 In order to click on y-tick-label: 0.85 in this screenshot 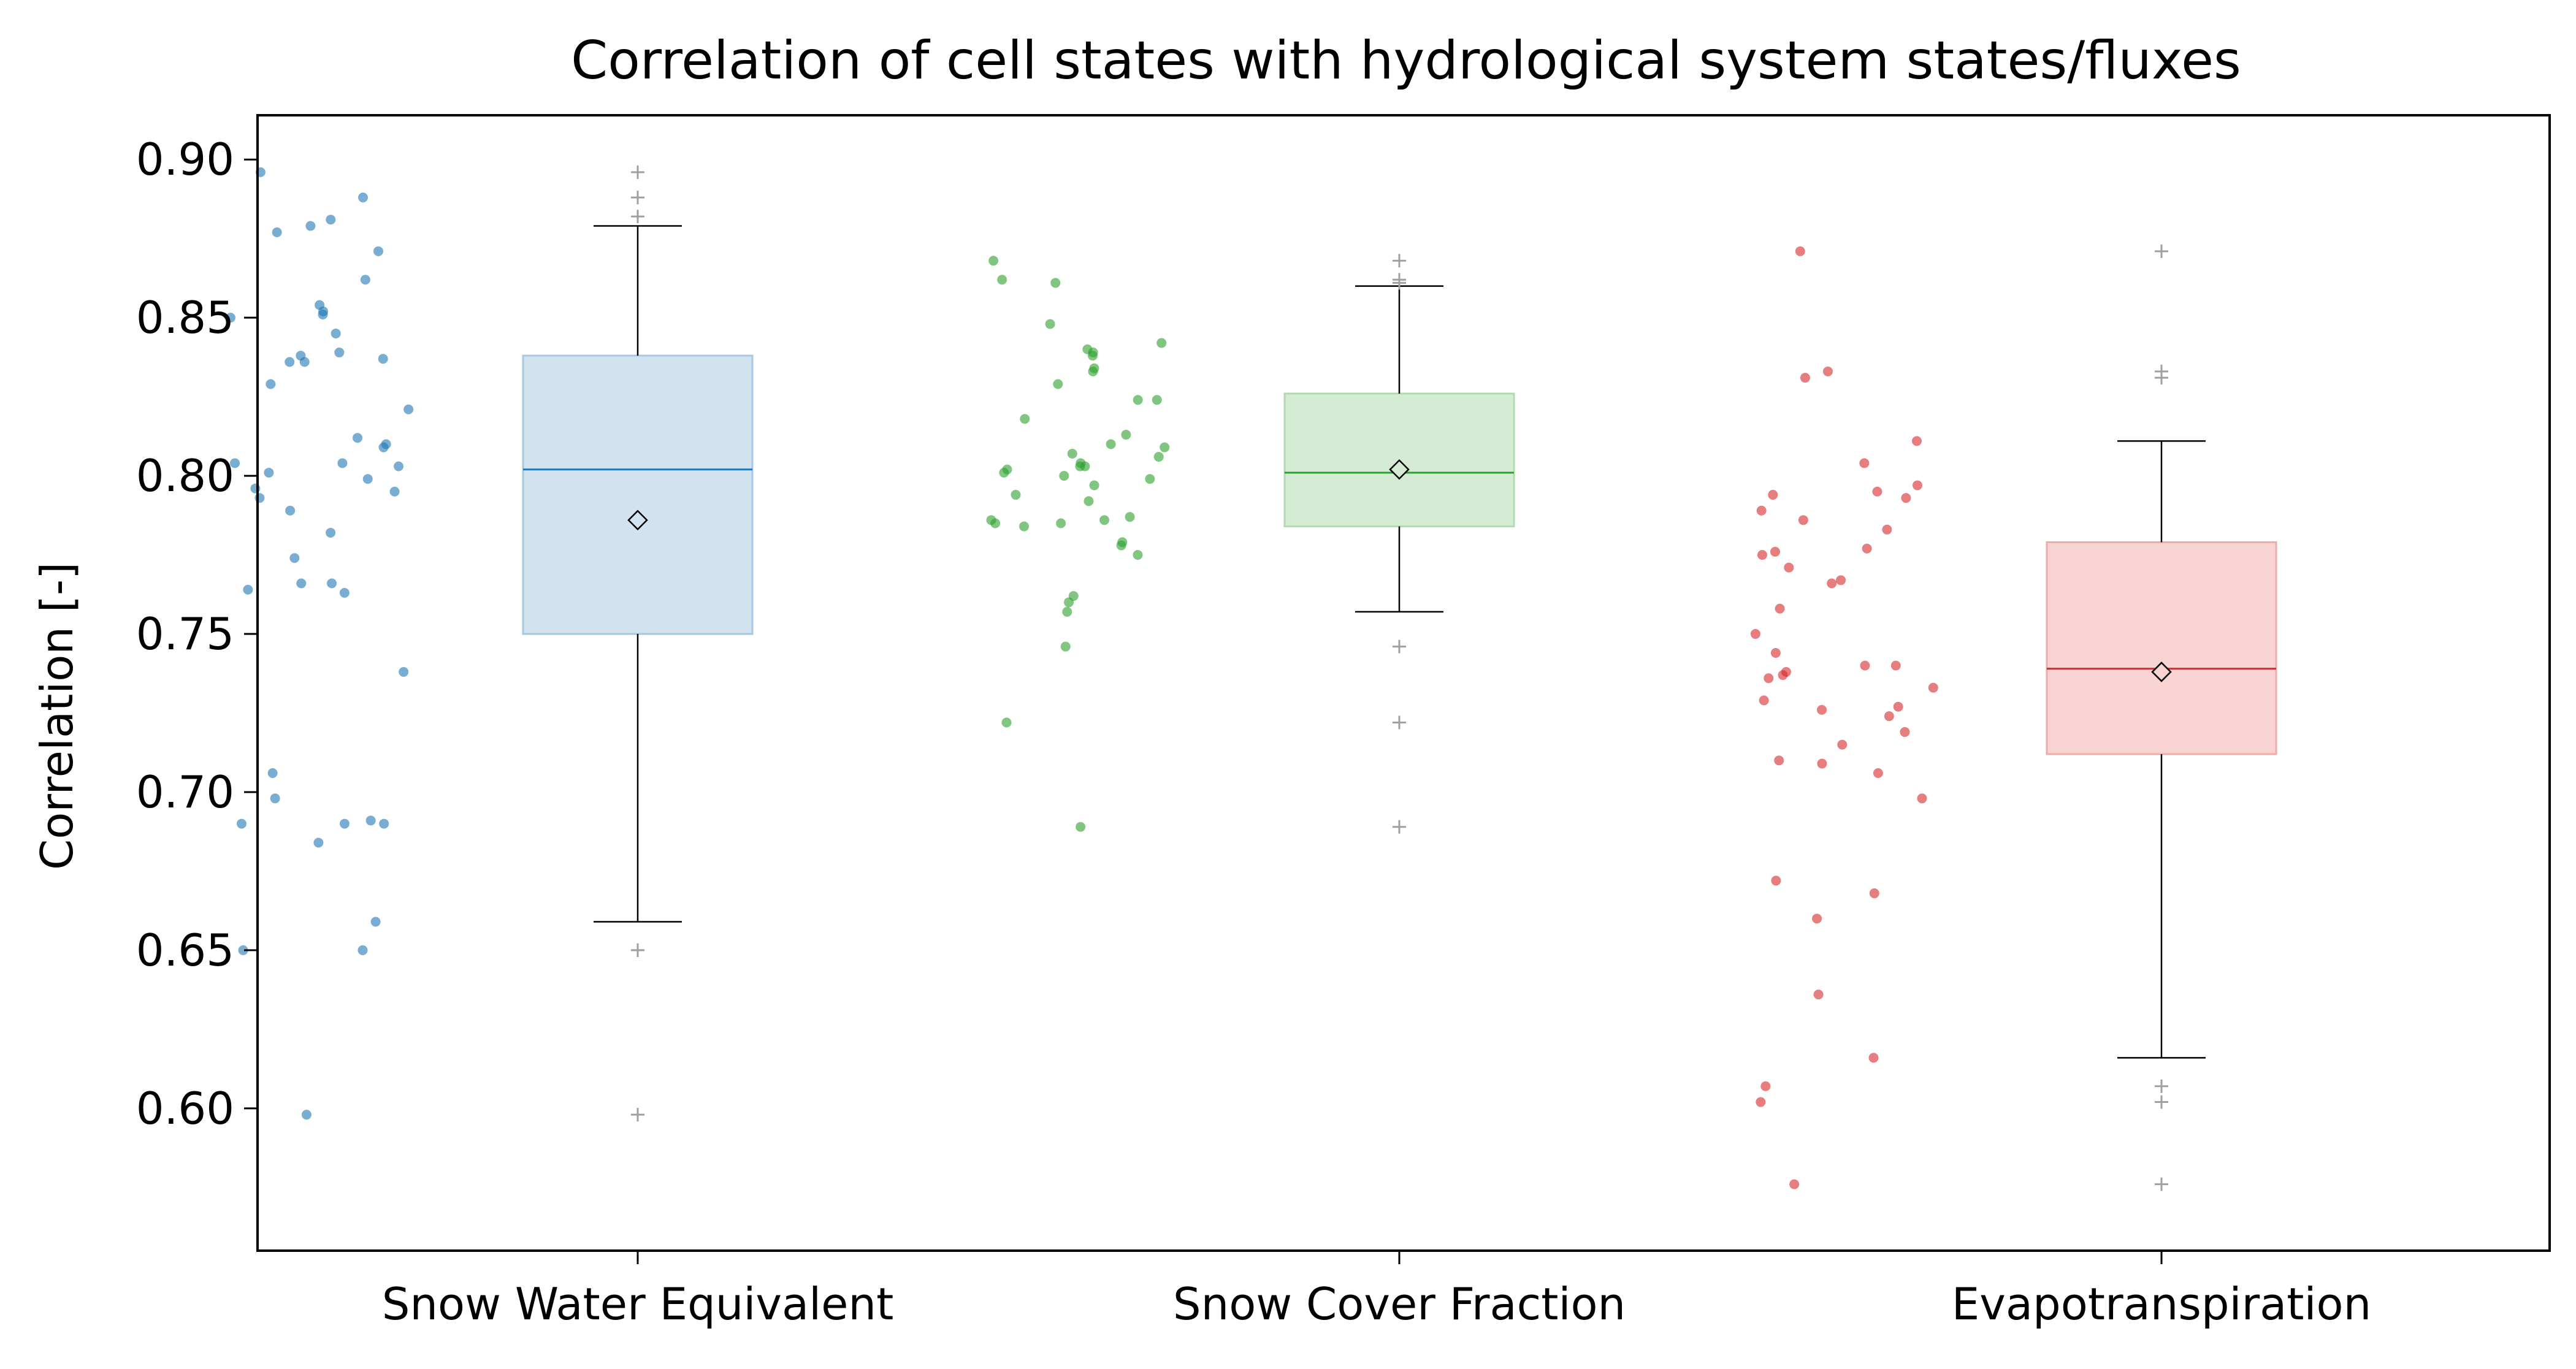, I will do `click(185, 317)`.